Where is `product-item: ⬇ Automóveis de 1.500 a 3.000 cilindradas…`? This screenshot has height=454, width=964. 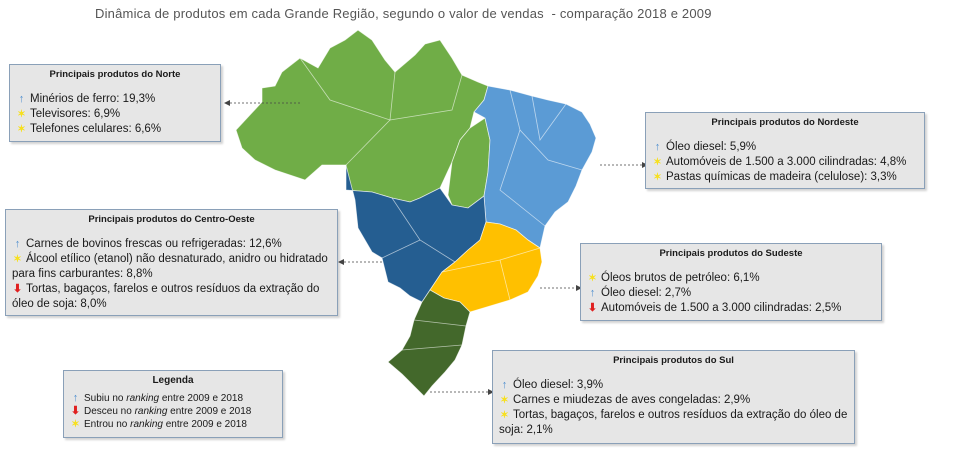
product-item: ⬇ Automóveis de 1.500 a 3.000 cilindradas… is located at coordinates (731, 308).